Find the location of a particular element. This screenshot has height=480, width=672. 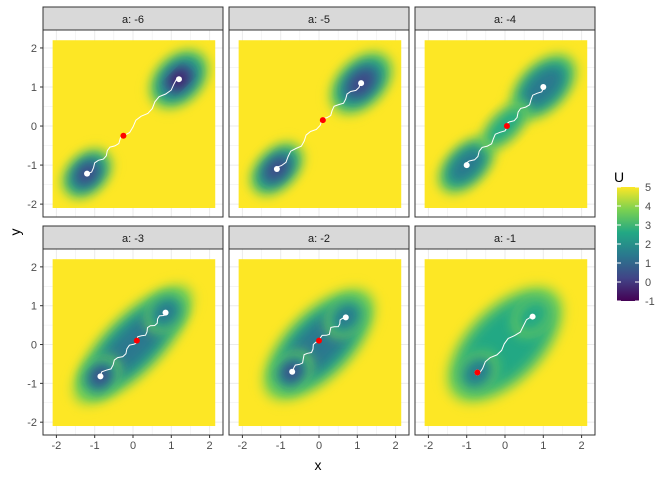

facet-panel: a: -1 -2 -1 0 1 2 is located at coordinates (505, 338).